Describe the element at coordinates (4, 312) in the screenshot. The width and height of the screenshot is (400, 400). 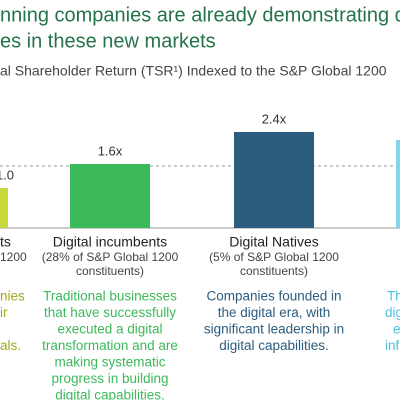
I see `description: ir` at that location.